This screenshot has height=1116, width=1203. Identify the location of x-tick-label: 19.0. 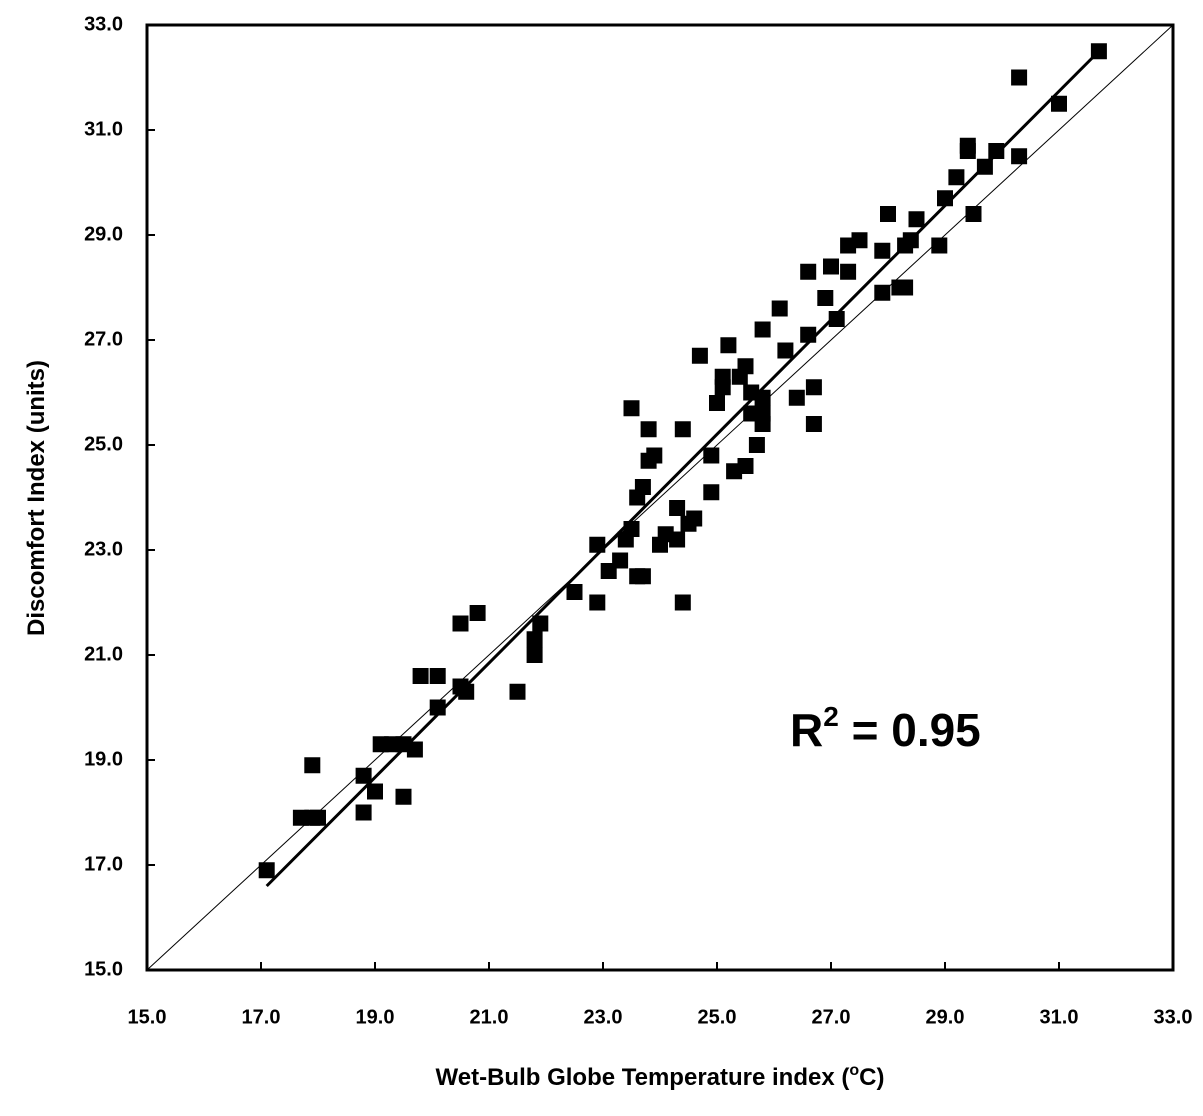
(375, 1017).